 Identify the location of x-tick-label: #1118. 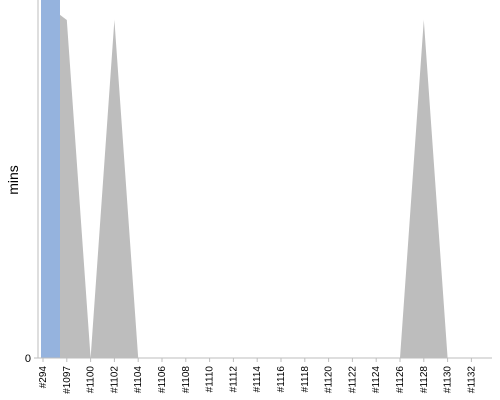
(305, 379).